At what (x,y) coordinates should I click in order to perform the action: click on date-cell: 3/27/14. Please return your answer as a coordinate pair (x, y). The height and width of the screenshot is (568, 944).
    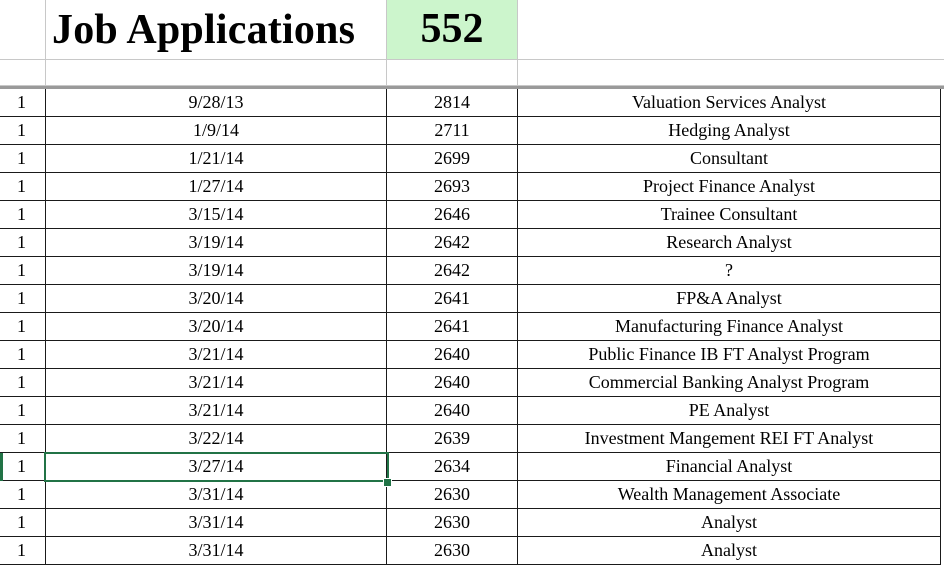
    Looking at the image, I should click on (216, 467).